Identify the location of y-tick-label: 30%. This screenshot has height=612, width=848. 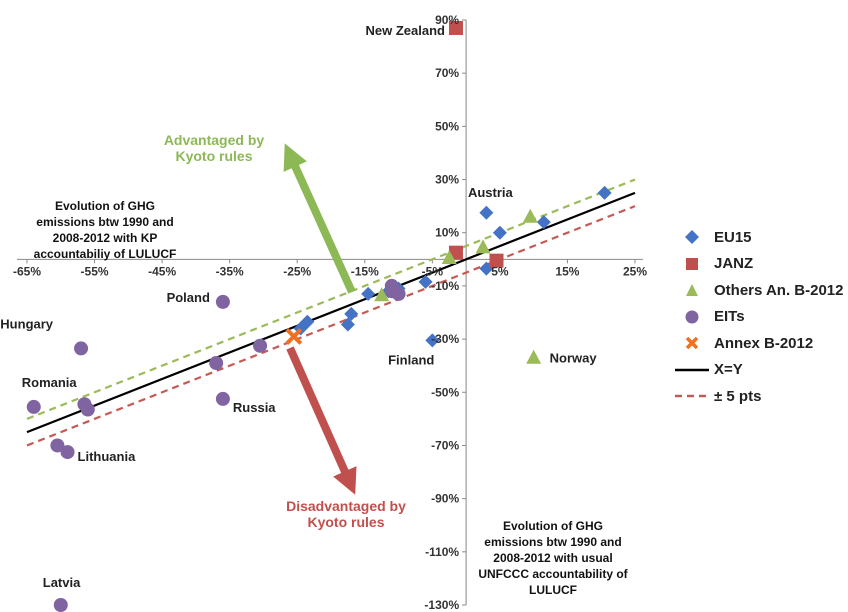
(447, 180).